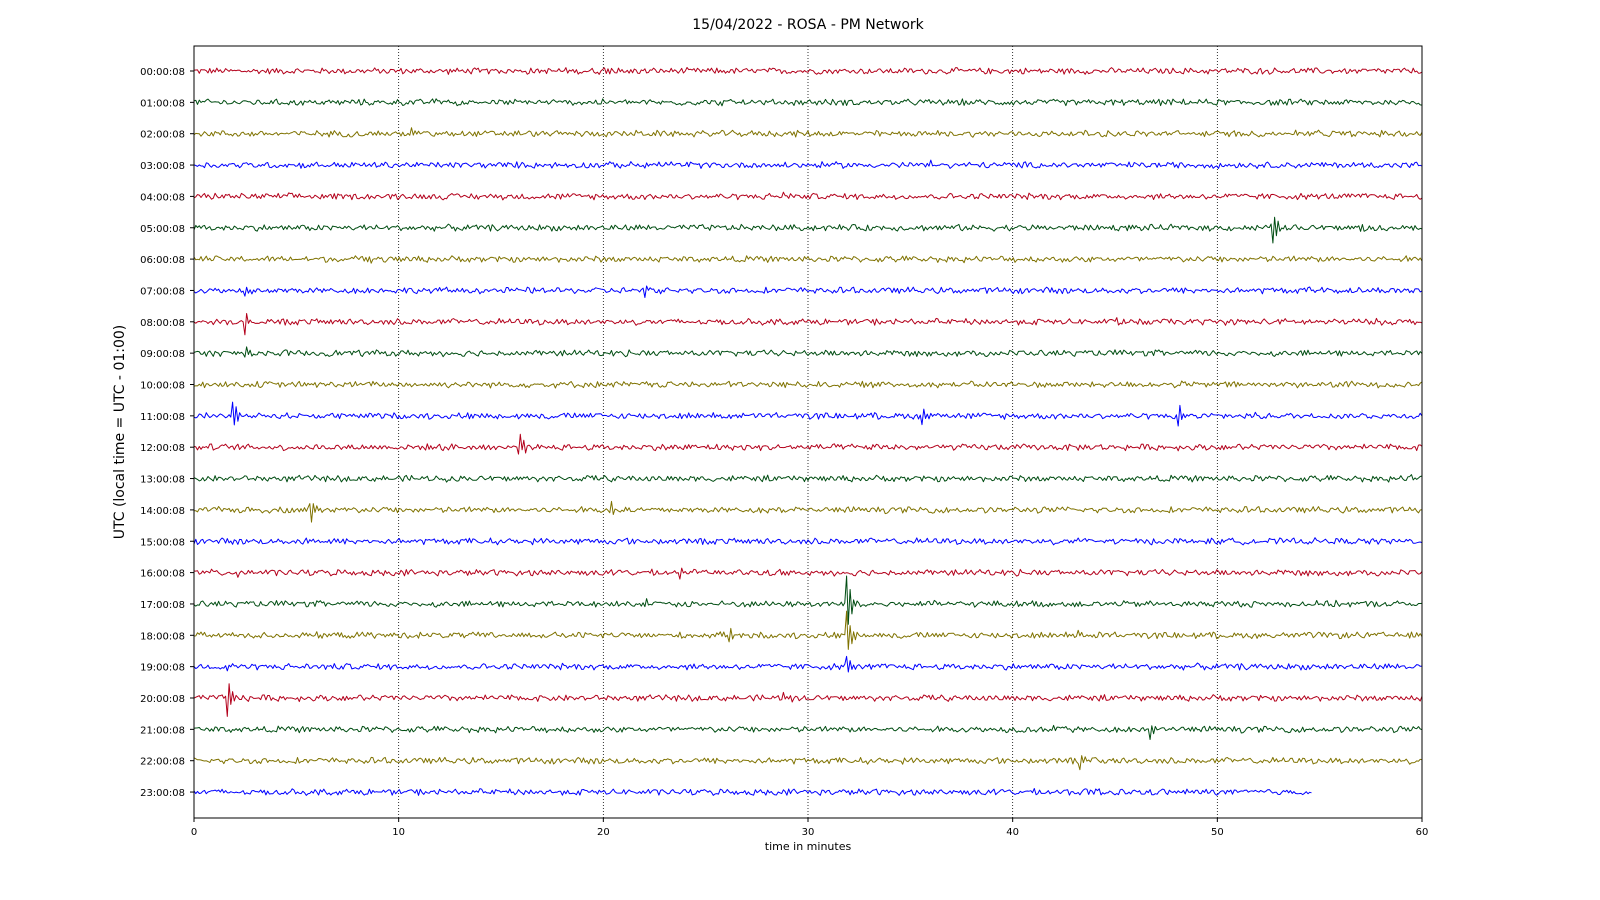 The height and width of the screenshot is (900, 1600). Describe the element at coordinates (808, 846) in the screenshot. I see `x-axis-label: time in minutes` at that location.